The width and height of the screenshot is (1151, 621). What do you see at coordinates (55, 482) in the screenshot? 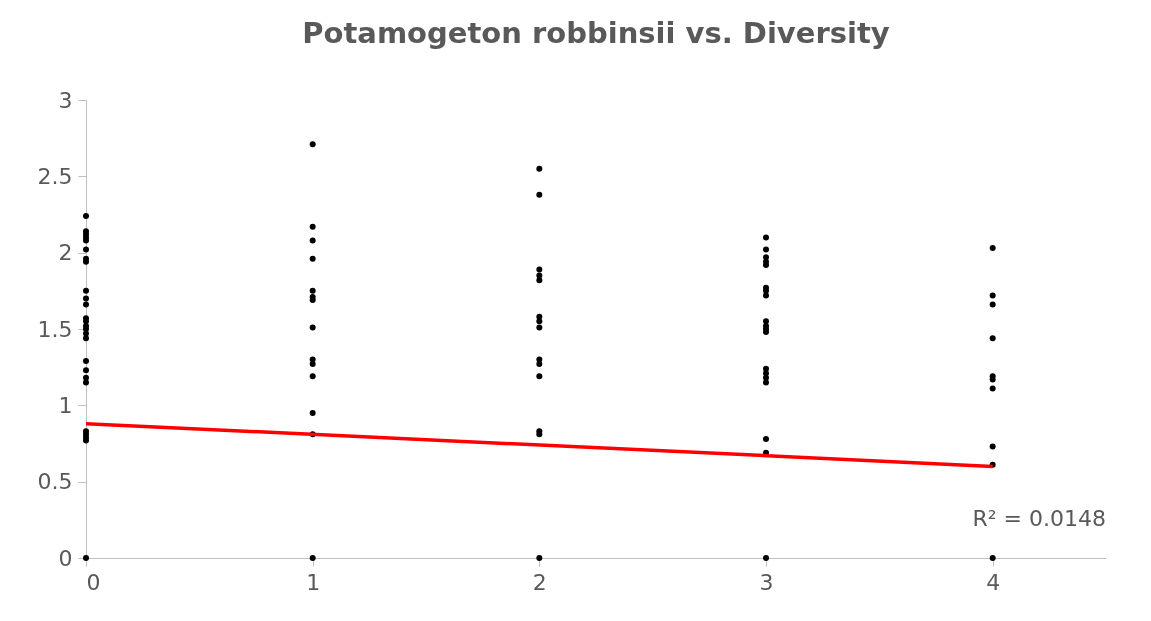
I see `y-tick-label: 0.5` at bounding box center [55, 482].